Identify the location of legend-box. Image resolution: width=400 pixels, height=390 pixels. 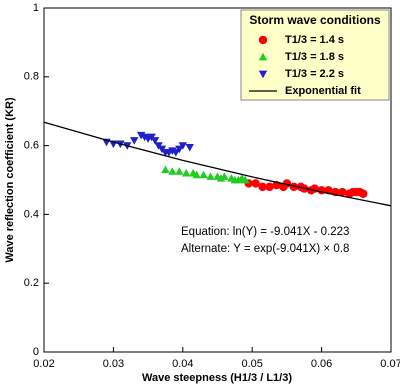
(315, 55).